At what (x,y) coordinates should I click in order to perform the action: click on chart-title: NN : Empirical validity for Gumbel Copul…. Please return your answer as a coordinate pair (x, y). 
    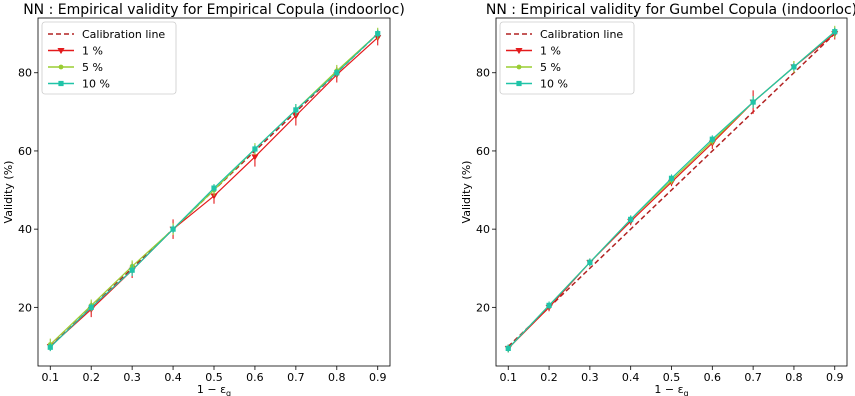
    Looking at the image, I should click on (670, 10).